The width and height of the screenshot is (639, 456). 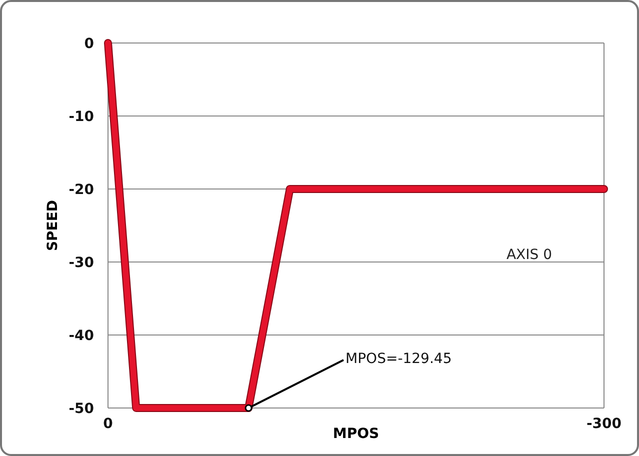 What do you see at coordinates (81, 190) in the screenshot?
I see `y-tick-label: -20` at bounding box center [81, 190].